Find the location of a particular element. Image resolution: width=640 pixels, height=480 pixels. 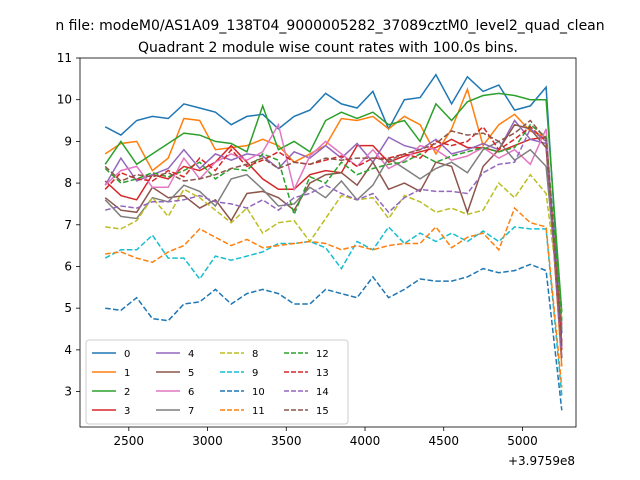

y-tick-label: 11 is located at coordinates (64, 58).